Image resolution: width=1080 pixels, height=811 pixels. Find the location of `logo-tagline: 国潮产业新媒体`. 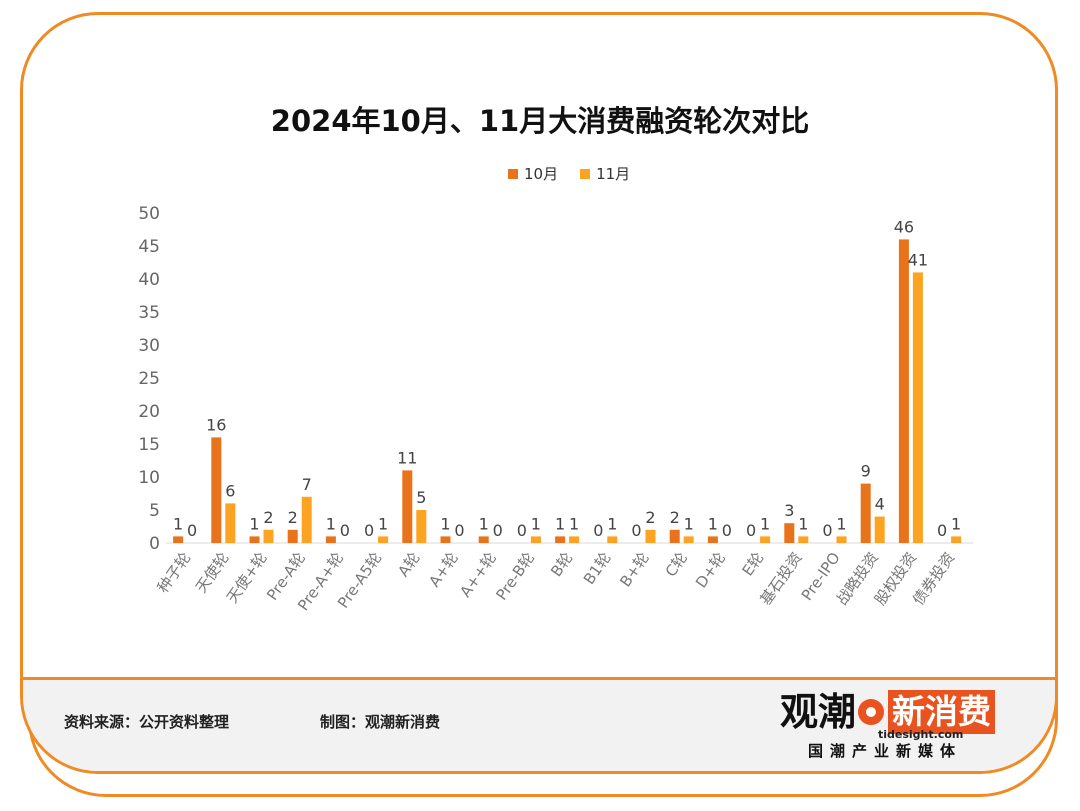

logo-tagline: 国潮产业新媒体 is located at coordinates (885, 751).